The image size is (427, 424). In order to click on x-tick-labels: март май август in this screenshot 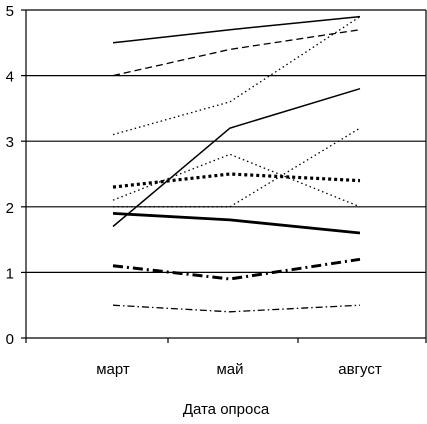, I will do `click(239, 369)`.